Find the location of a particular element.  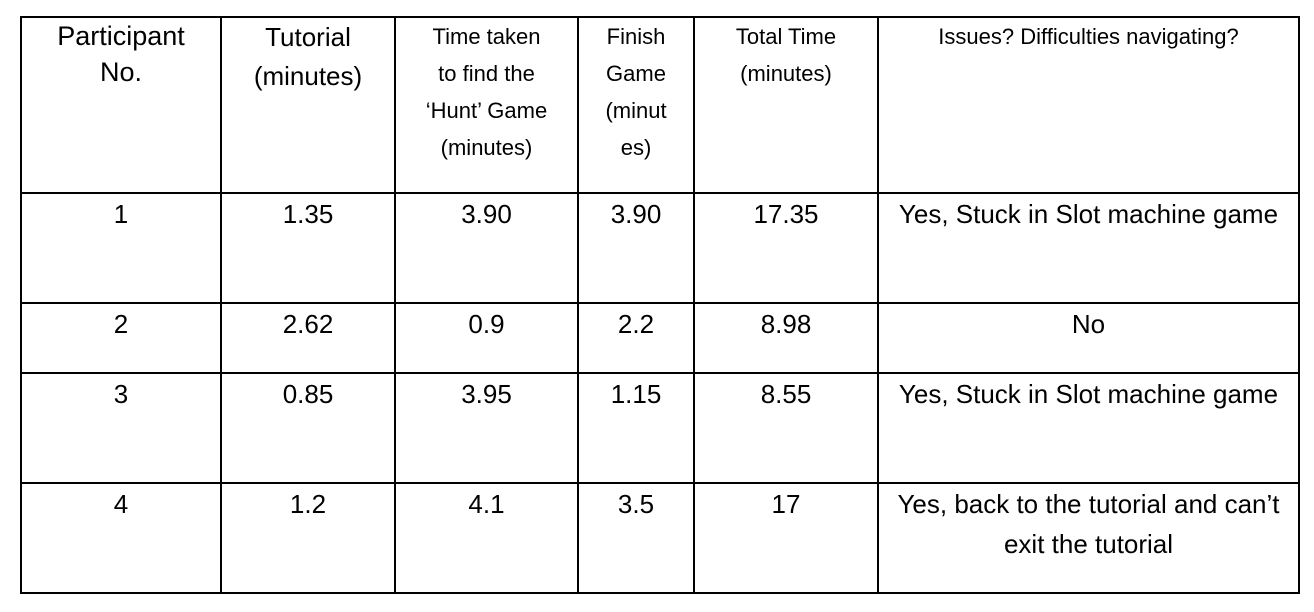

header-participant-no: Participant No. is located at coordinates (121, 105).